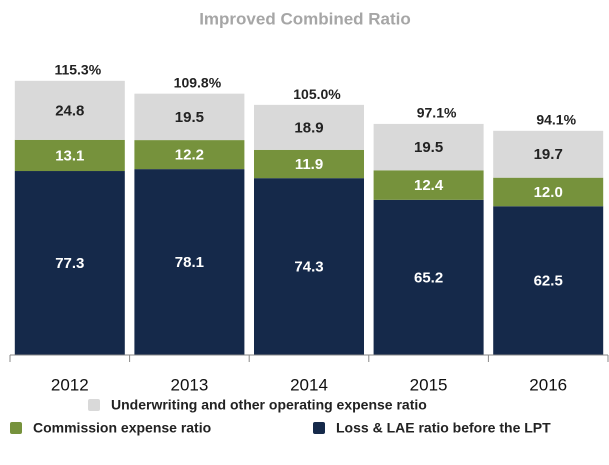 The height and width of the screenshot is (465, 609). I want to click on segment-label: 12.2, so click(189, 155).